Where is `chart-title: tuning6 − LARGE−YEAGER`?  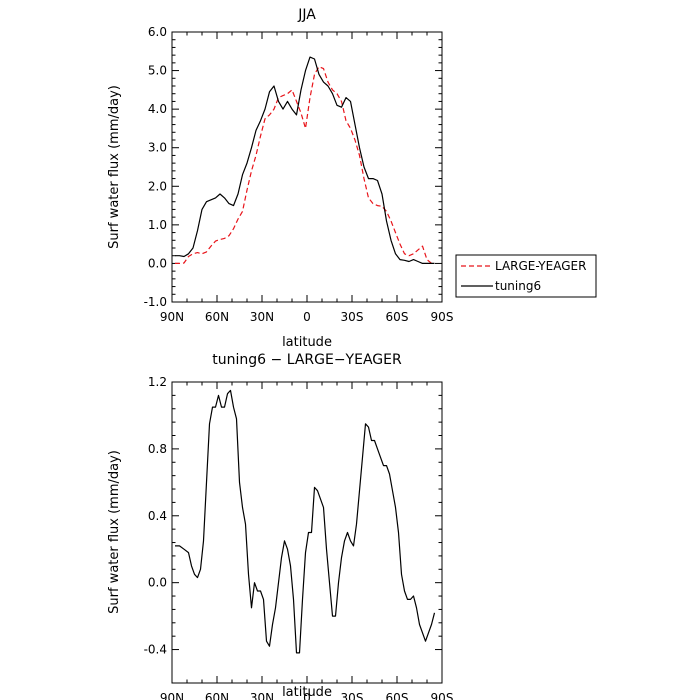 chart-title: tuning6 − LARGE−YEAGER is located at coordinates (307, 360).